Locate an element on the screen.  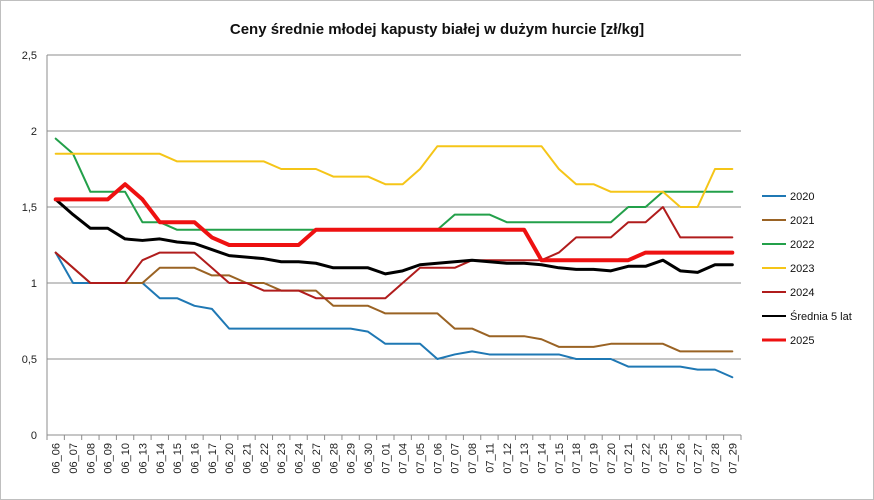
legend-label-2023: 2023 is located at coordinates (802, 269).